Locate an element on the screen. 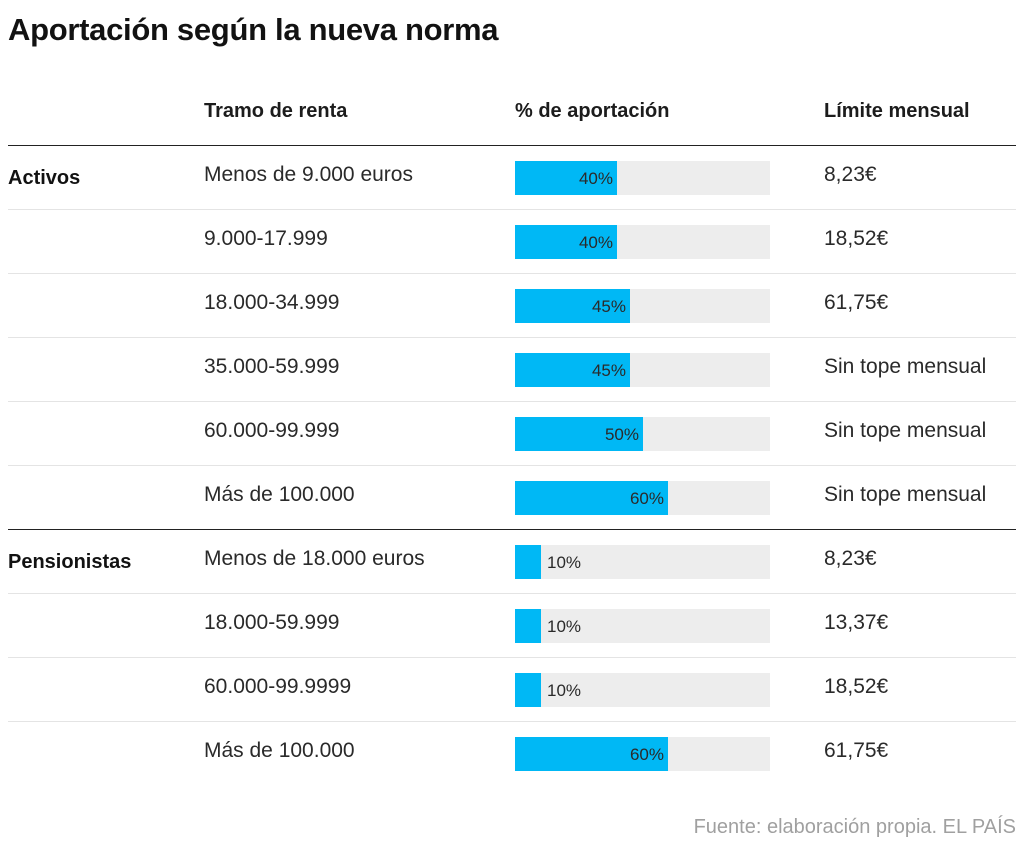 This screenshot has height=853, width=1024. tramo-cell: Menos de 9.000 euros is located at coordinates (308, 174).